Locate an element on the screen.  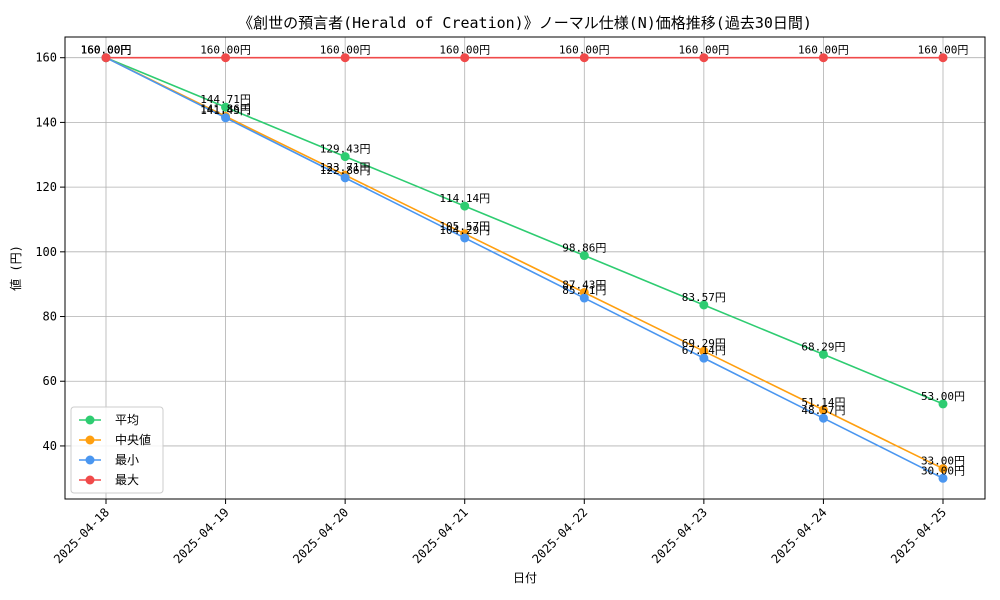
y-tick-label: 40 is located at coordinates (50, 446).